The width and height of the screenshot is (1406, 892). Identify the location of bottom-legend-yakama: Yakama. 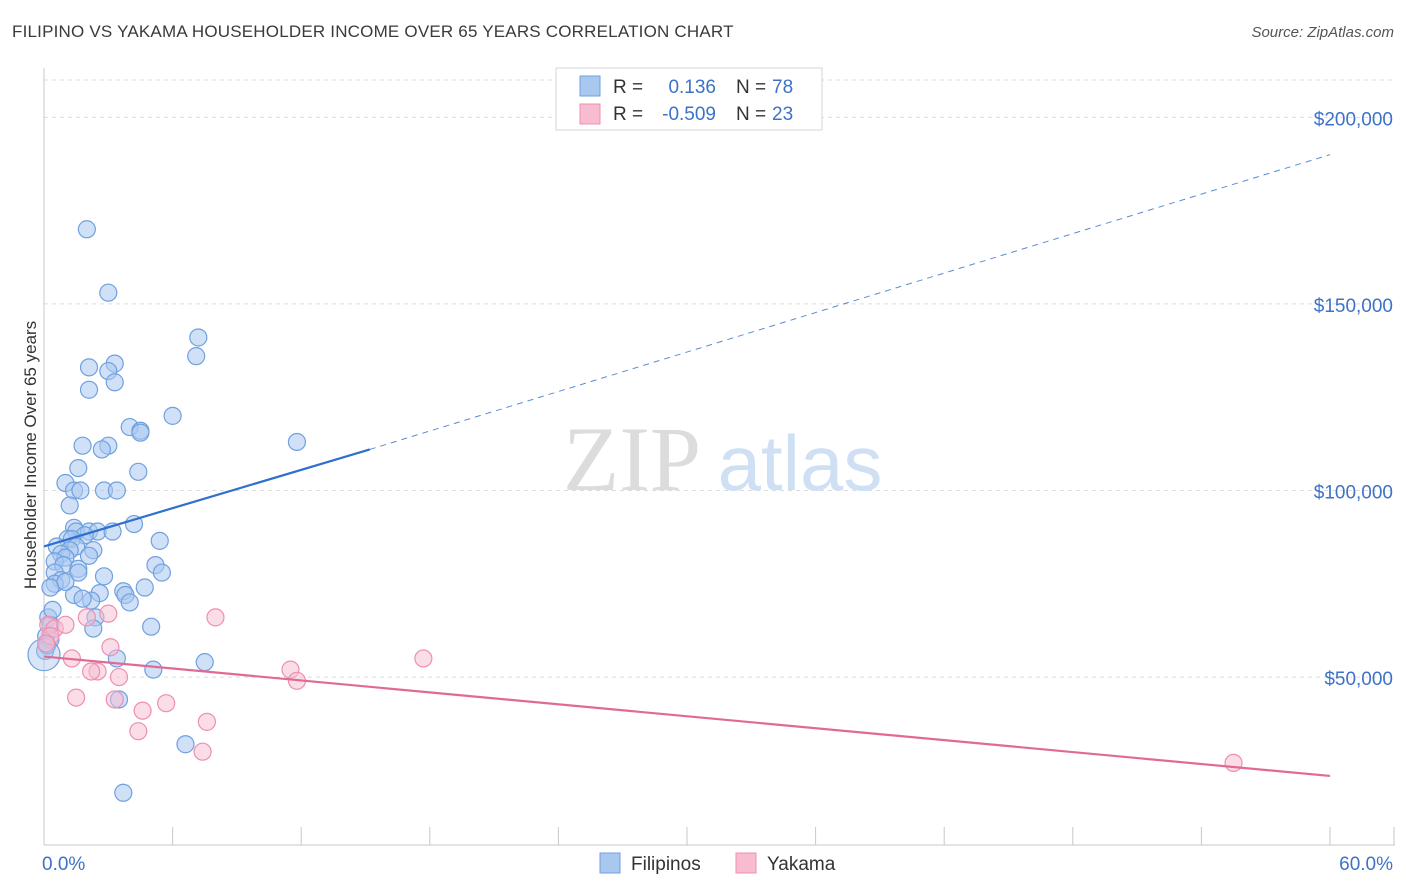
(801, 864).